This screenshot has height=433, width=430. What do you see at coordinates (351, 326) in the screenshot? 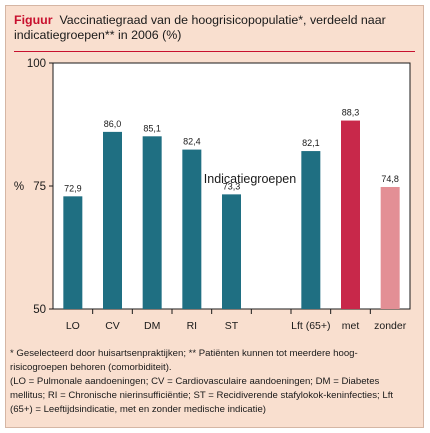
I see `x-tick-label: met` at bounding box center [351, 326].